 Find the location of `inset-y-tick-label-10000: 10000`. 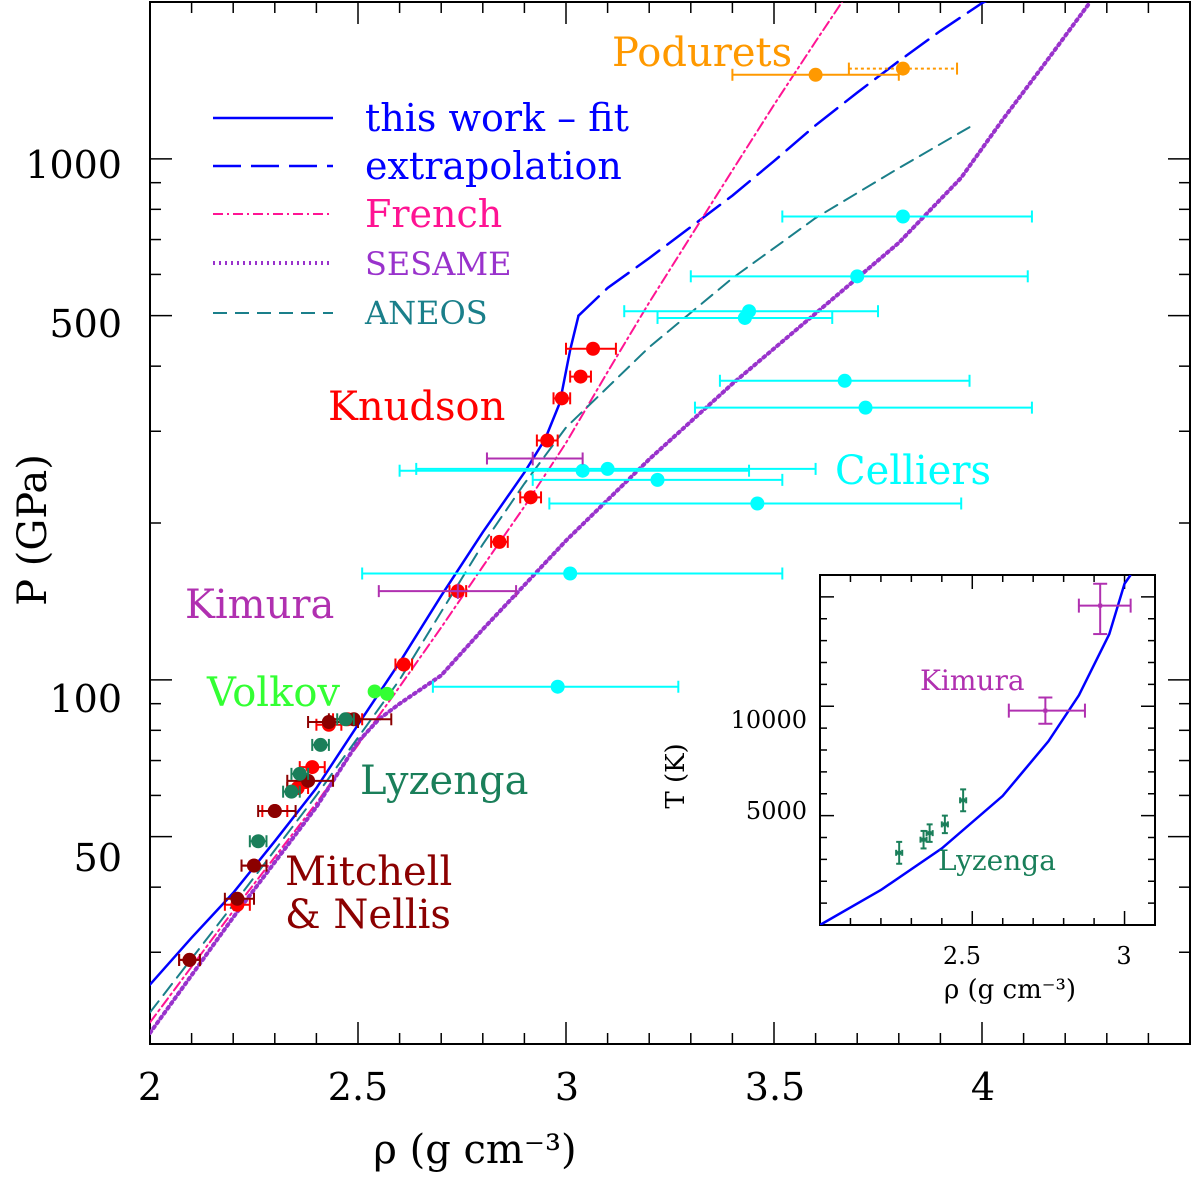

inset-y-tick-label-10000: 10000 is located at coordinates (769, 720).